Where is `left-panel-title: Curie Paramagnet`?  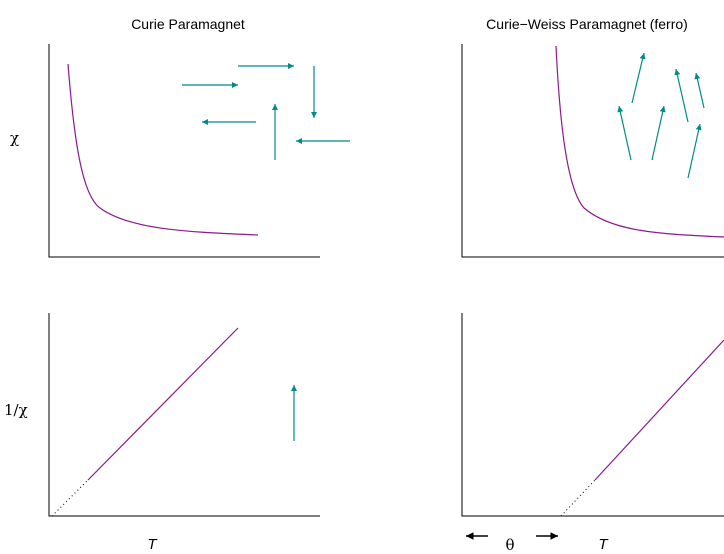 left-panel-title: Curie Paramagnet is located at coordinates (188, 24).